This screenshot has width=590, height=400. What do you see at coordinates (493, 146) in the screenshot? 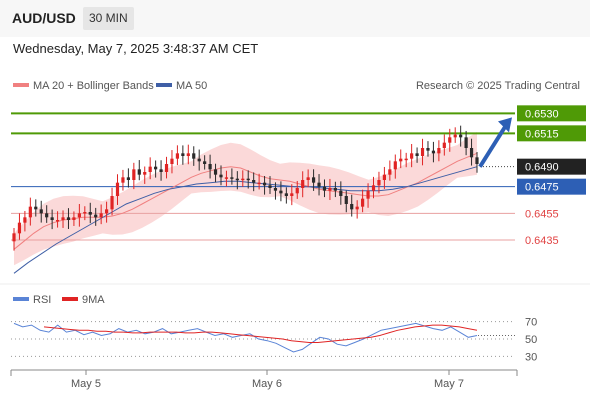
I see `arrow-shaft` at bounding box center [493, 146].